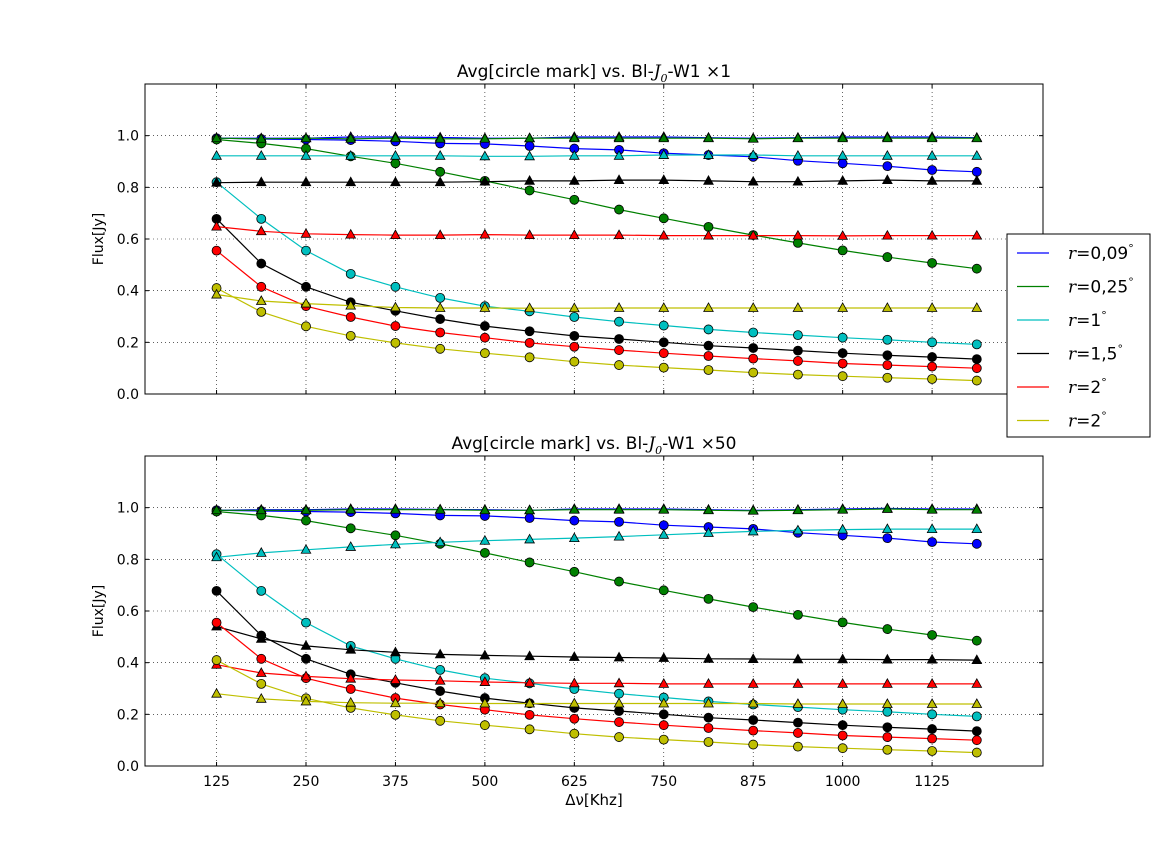 This screenshot has width=1160, height=852. What do you see at coordinates (664, 78) in the screenshot?
I see `top-title-subscript: 0` at bounding box center [664, 78].